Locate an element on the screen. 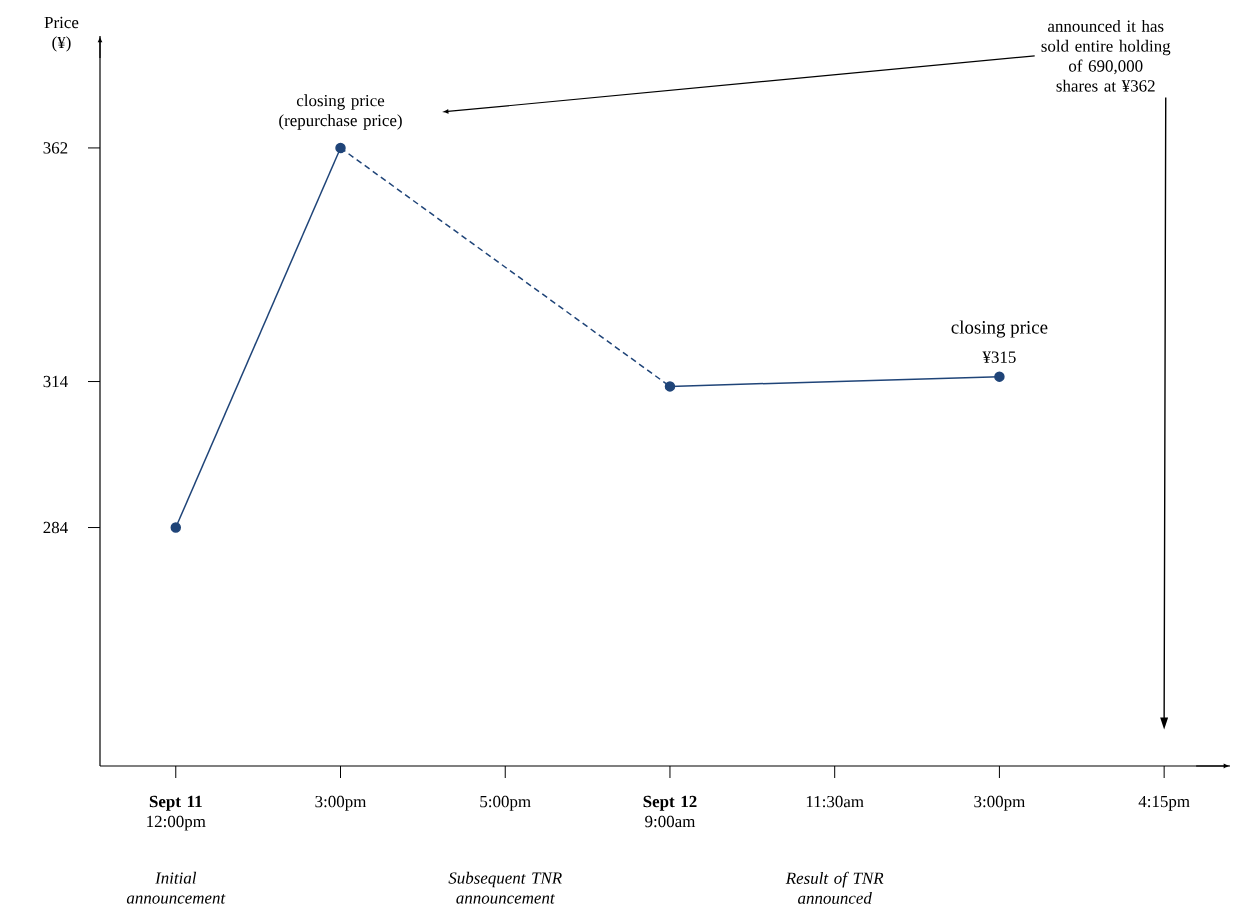 The height and width of the screenshot is (911, 1234). y-tick-label: 362 is located at coordinates (55, 148).